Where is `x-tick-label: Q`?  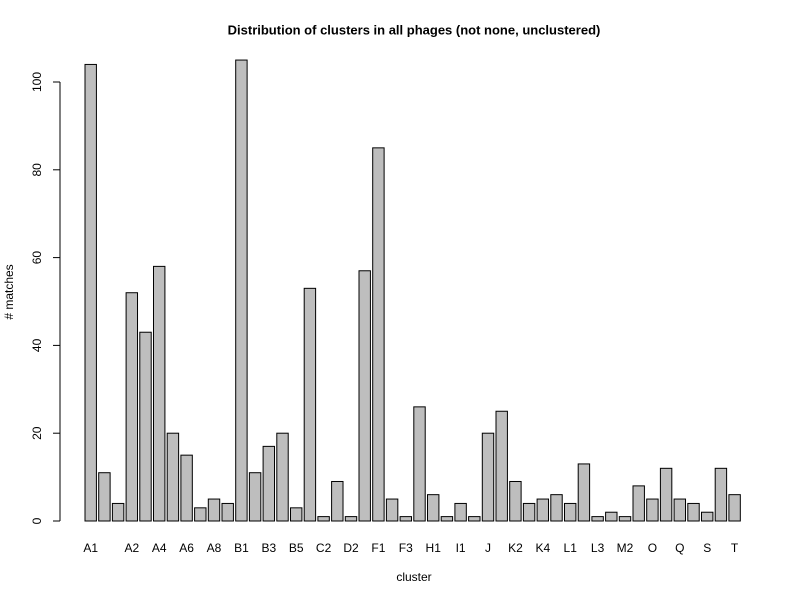
x-tick-label: Q is located at coordinates (679, 548).